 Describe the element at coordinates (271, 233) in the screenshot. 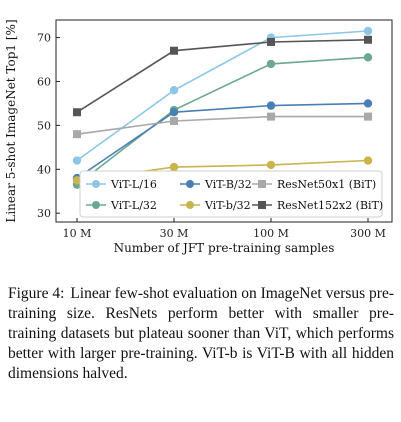

I see `x-tick-label: 100 M` at that location.